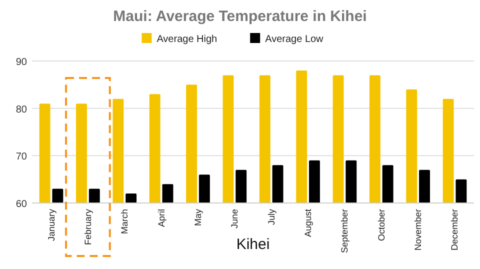 This screenshot has height=269, width=480. What do you see at coordinates (381, 225) in the screenshot?
I see `x-tick-label: October` at bounding box center [381, 225].